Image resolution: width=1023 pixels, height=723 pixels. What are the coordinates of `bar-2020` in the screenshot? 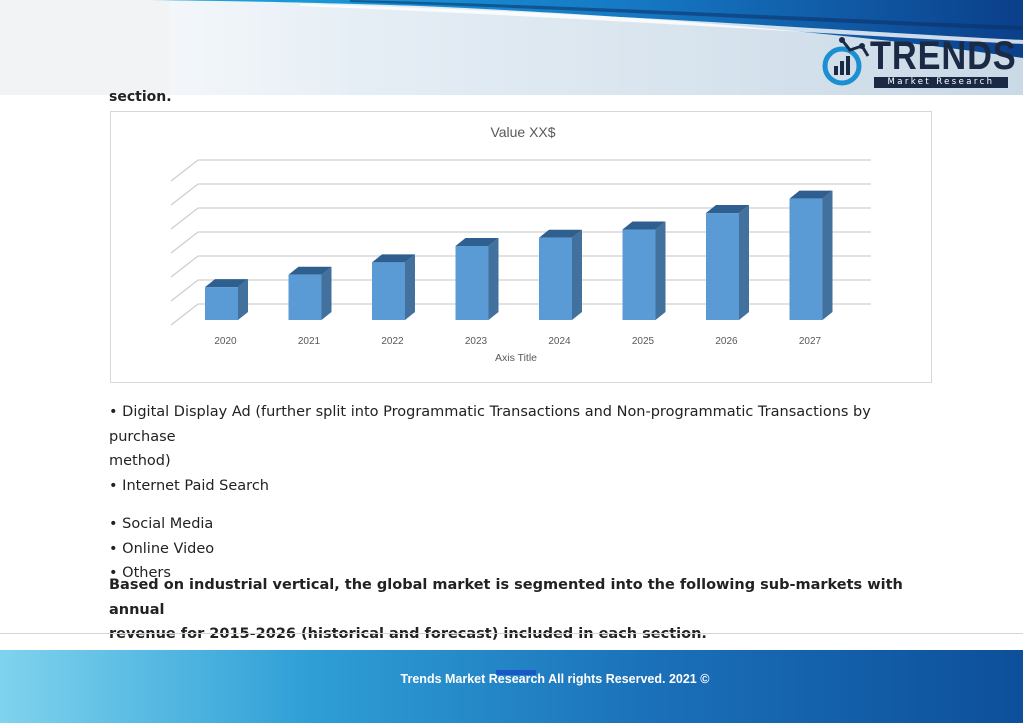 It's located at (226, 299).